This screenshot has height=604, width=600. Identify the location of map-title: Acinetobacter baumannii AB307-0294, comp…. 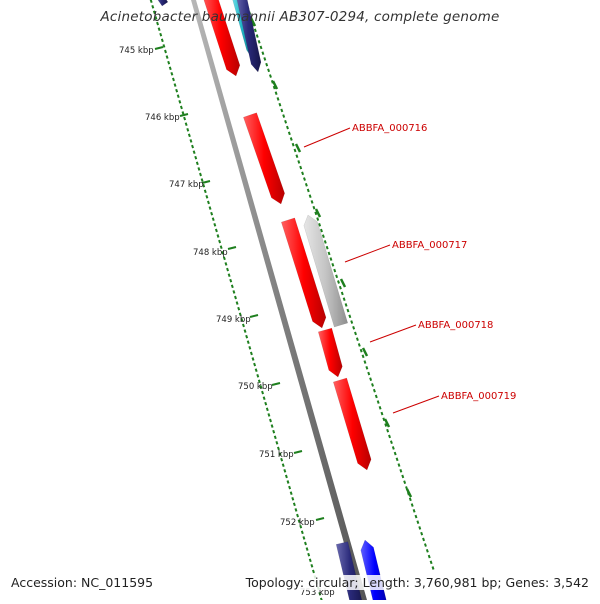
(300, 17).